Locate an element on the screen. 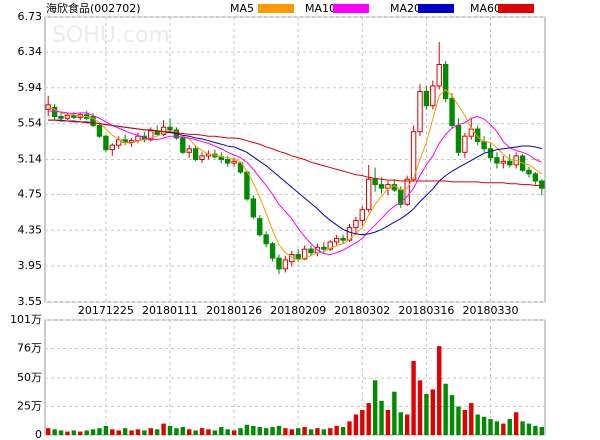 The height and width of the screenshot is (440, 600). chart-title: 海欣食品(002702) is located at coordinates (93, 8).